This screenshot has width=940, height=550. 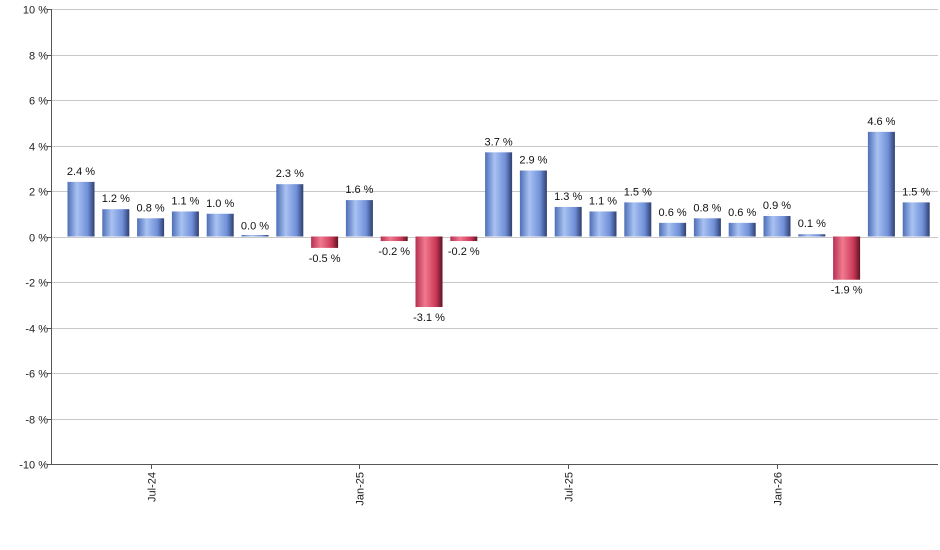 What do you see at coordinates (881, 122) in the screenshot?
I see `data-label: 4.6 %` at bounding box center [881, 122].